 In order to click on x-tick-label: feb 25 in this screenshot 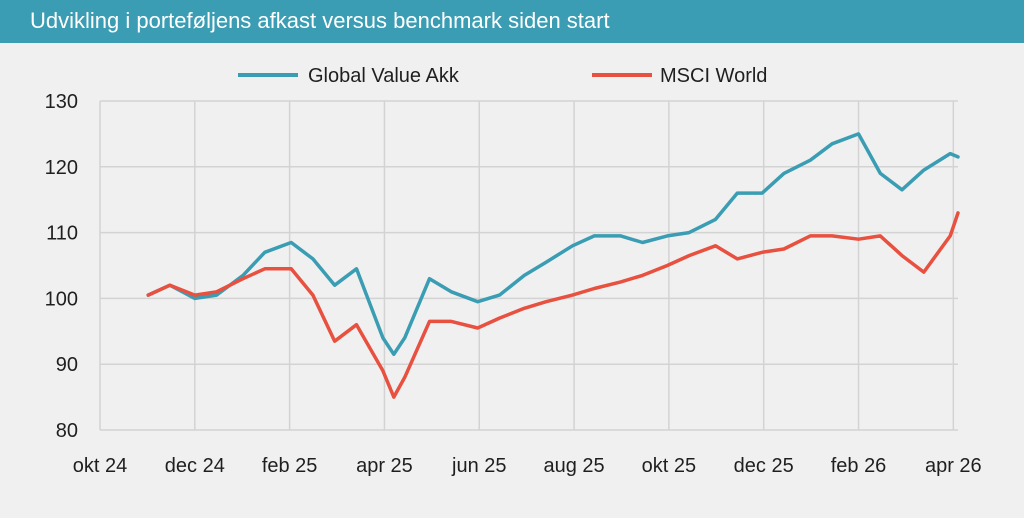, I will do `click(290, 466)`.